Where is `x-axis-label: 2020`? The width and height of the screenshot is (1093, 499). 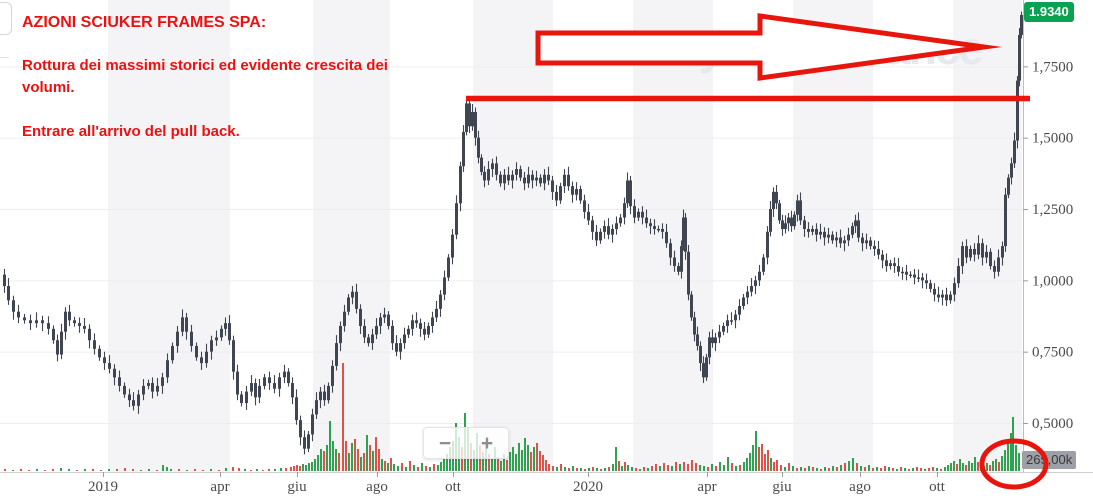
x-axis-label: 2020 is located at coordinates (588, 487).